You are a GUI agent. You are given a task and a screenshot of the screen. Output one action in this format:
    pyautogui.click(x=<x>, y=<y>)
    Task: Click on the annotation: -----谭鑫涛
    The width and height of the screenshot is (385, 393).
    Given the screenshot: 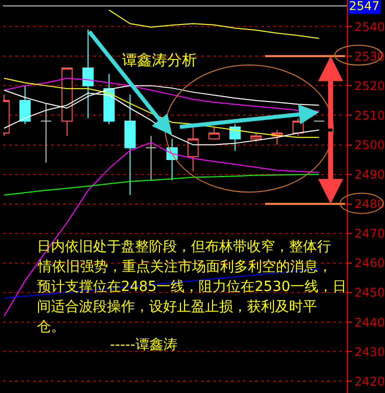 What is the action you would take?
    pyautogui.click(x=144, y=345)
    